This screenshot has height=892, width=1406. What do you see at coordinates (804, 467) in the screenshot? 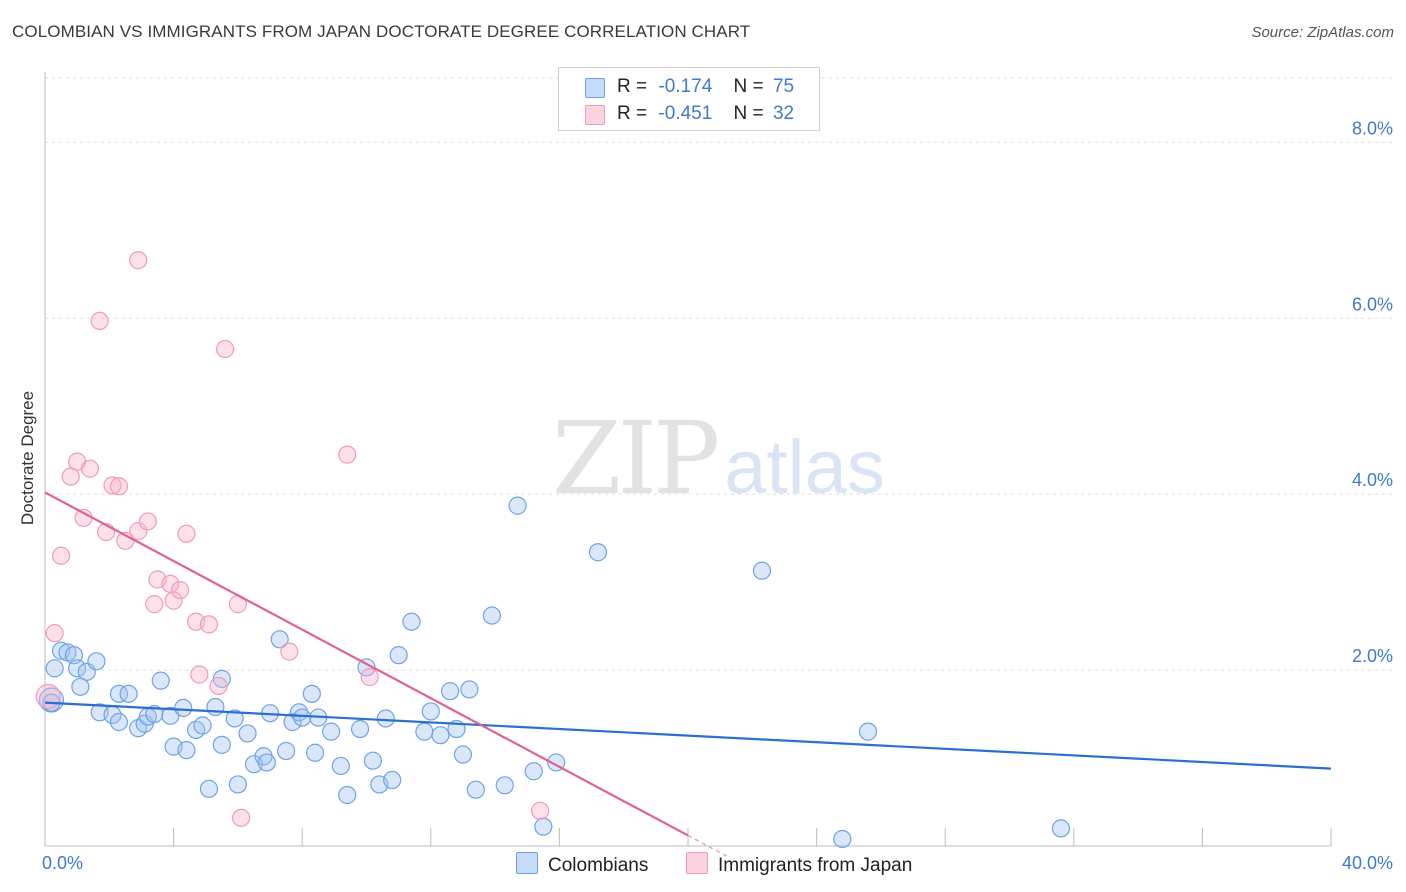
I see `watermark-atlas: atlas` at bounding box center [804, 467].